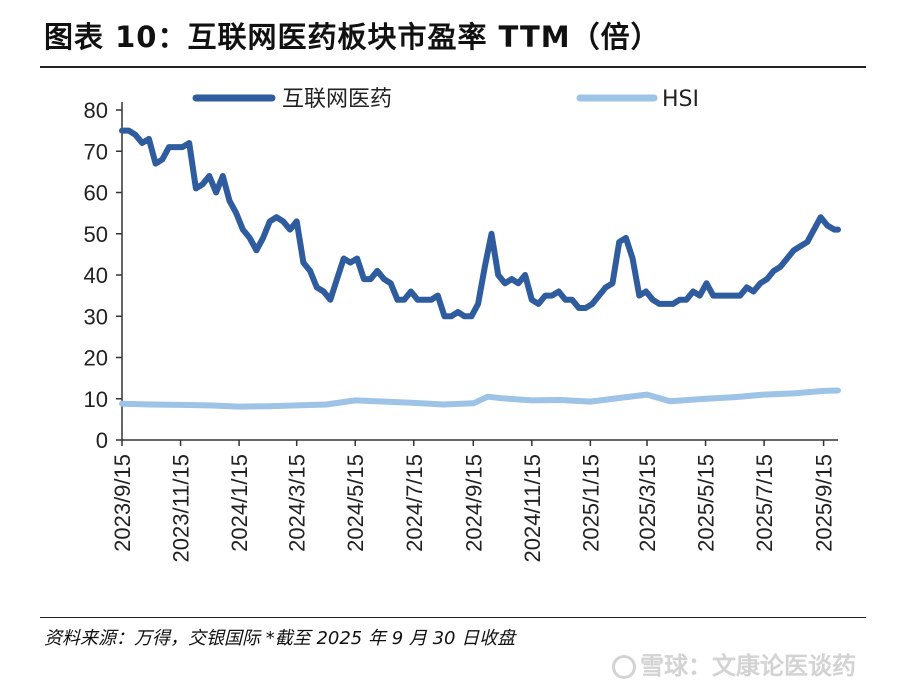  What do you see at coordinates (824, 503) in the screenshot?
I see `x-tick-label: 2025/9/15` at bounding box center [824, 503].